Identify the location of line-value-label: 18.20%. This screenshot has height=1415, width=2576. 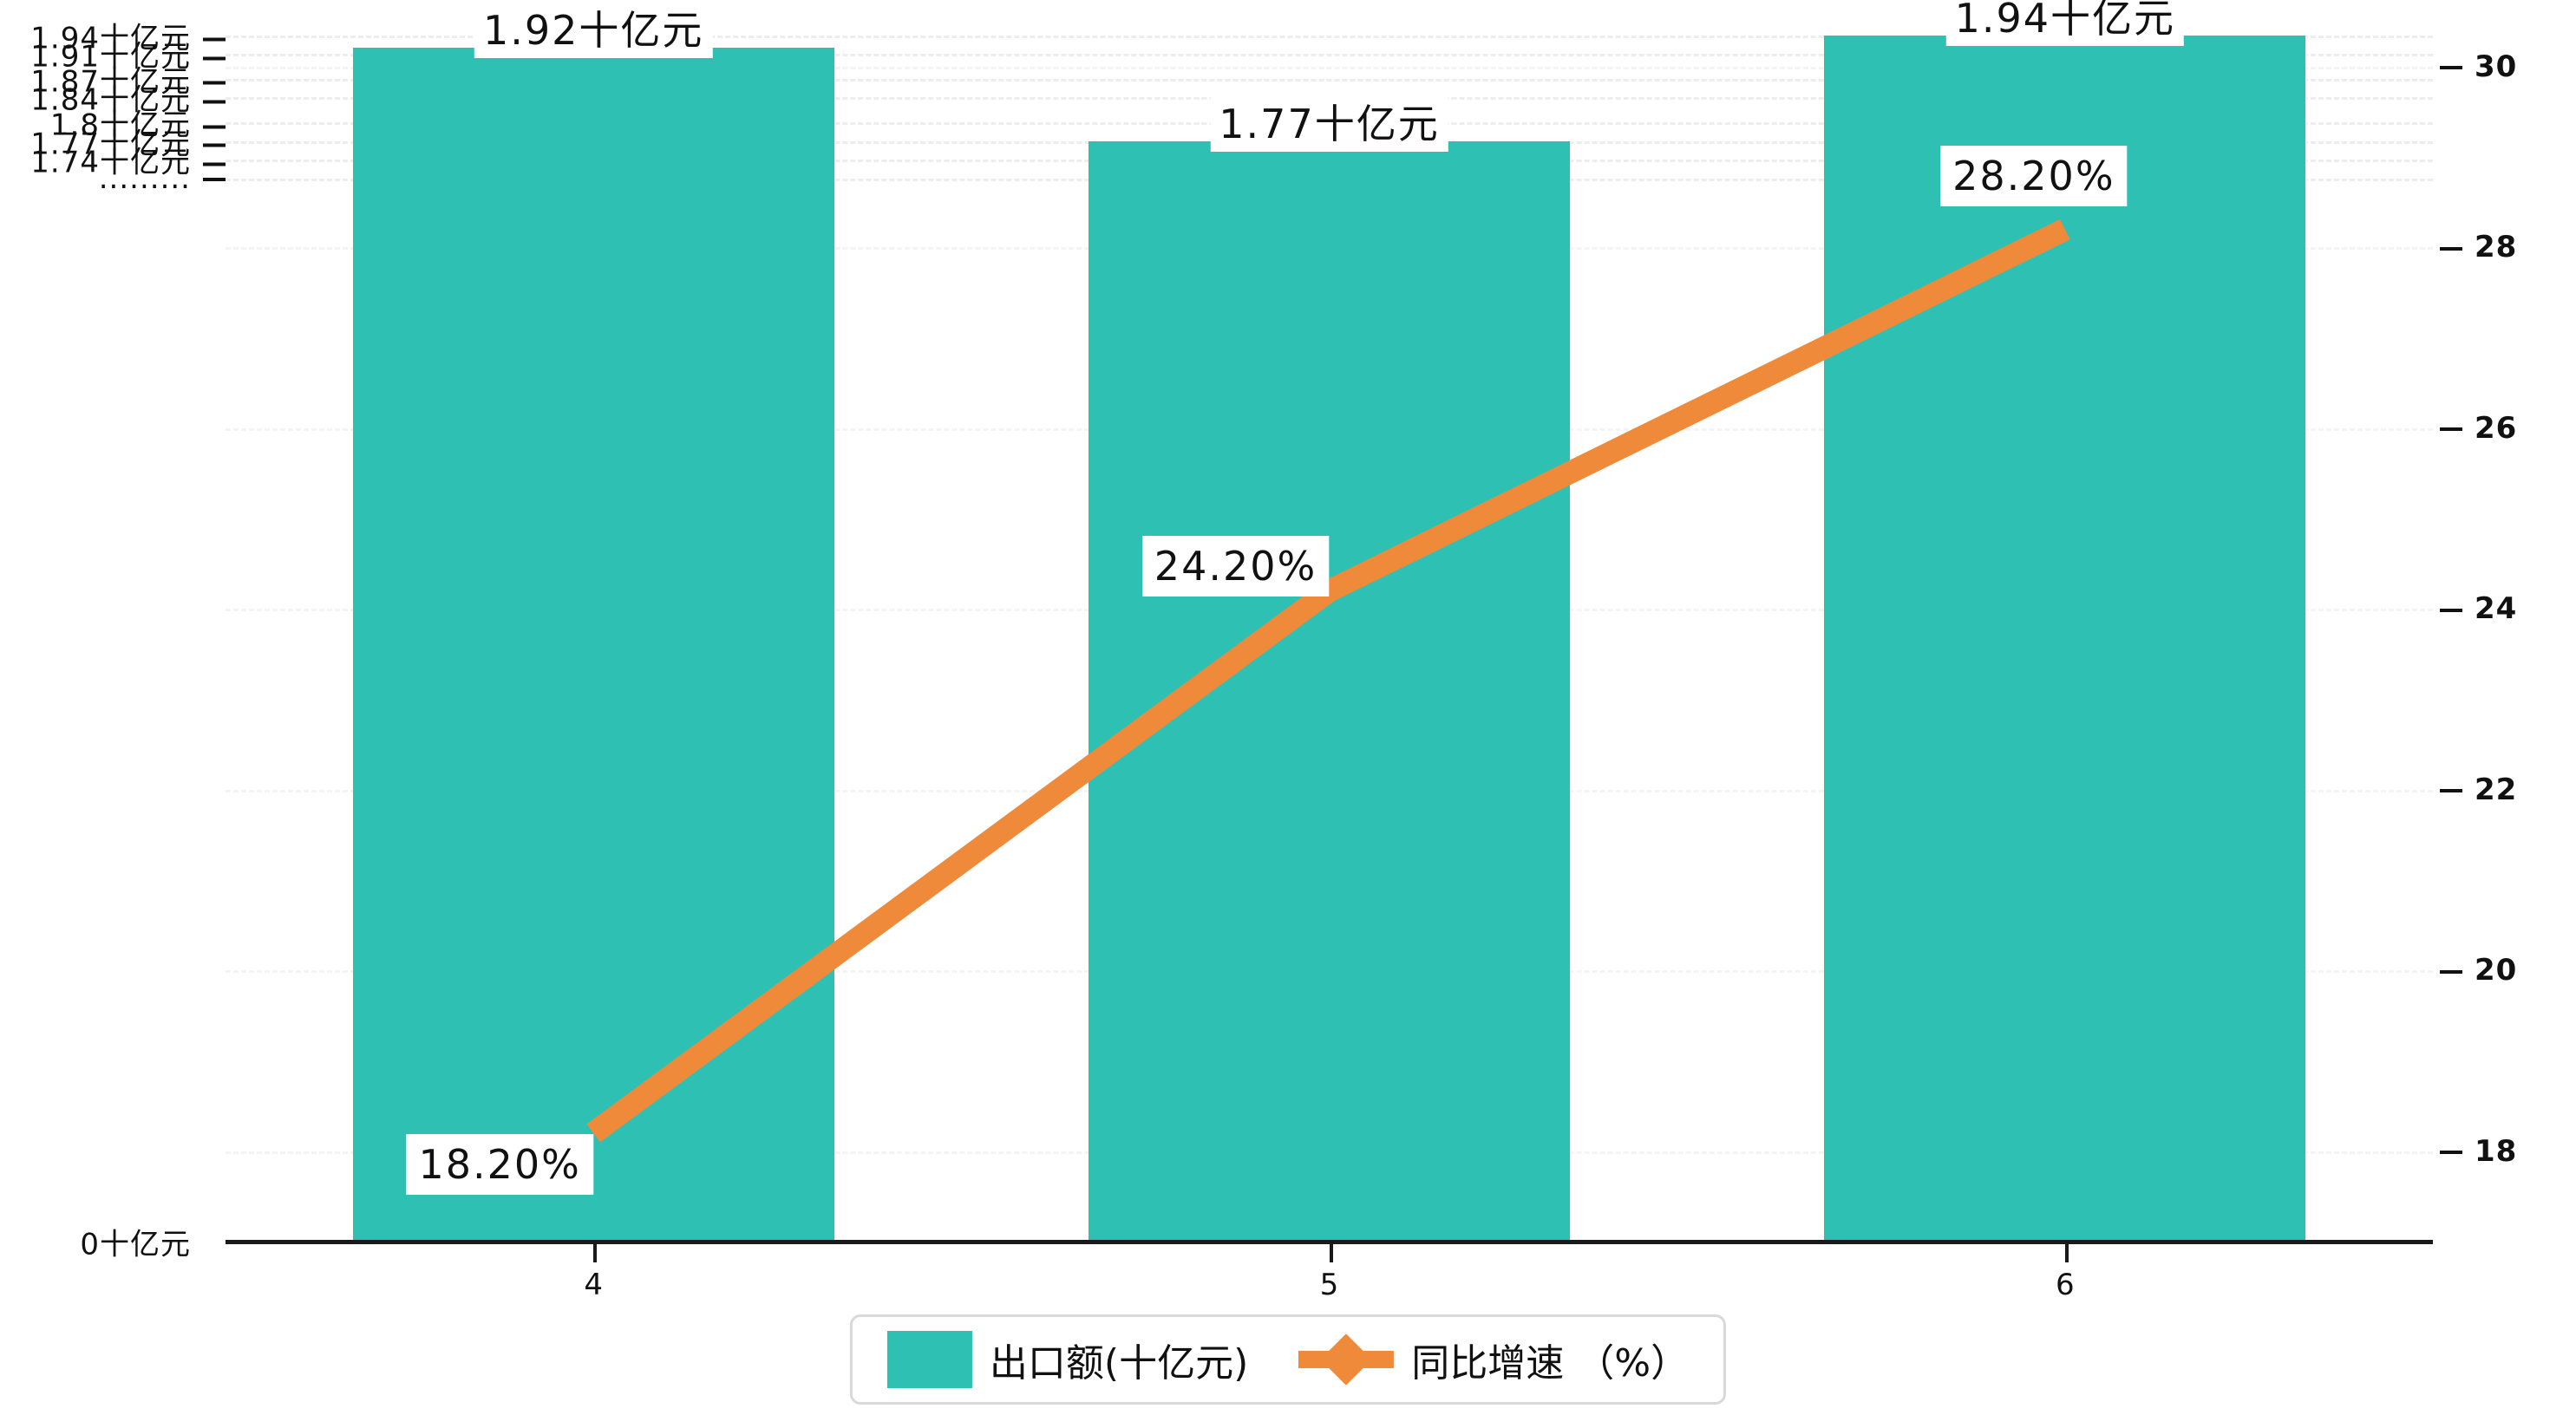
(499, 1164).